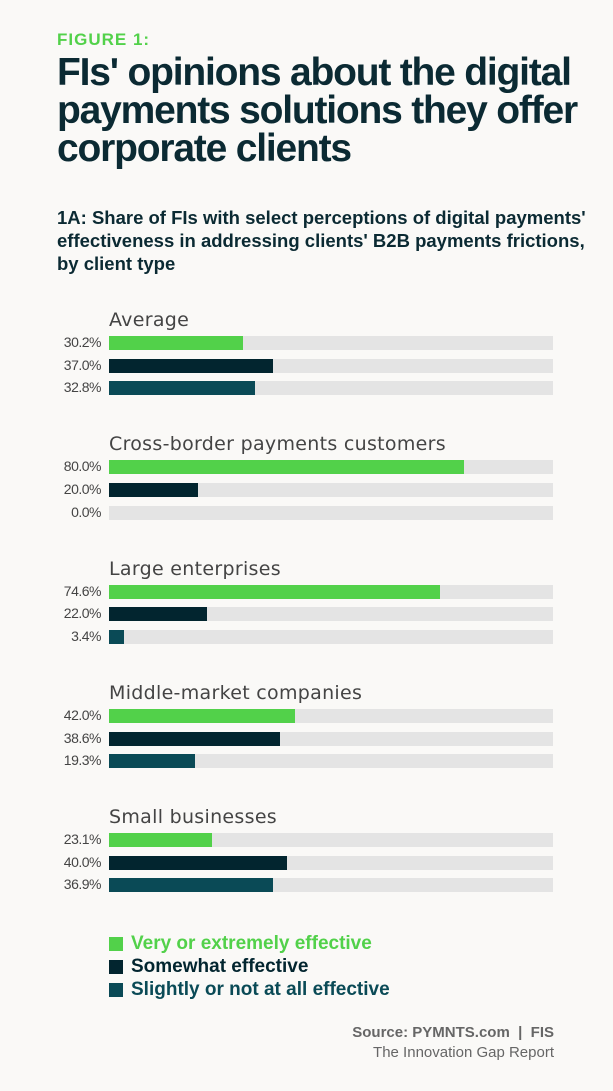 This screenshot has height=1091, width=613. Describe the element at coordinates (86, 635) in the screenshot. I see `data-label: 3.4%` at that location.